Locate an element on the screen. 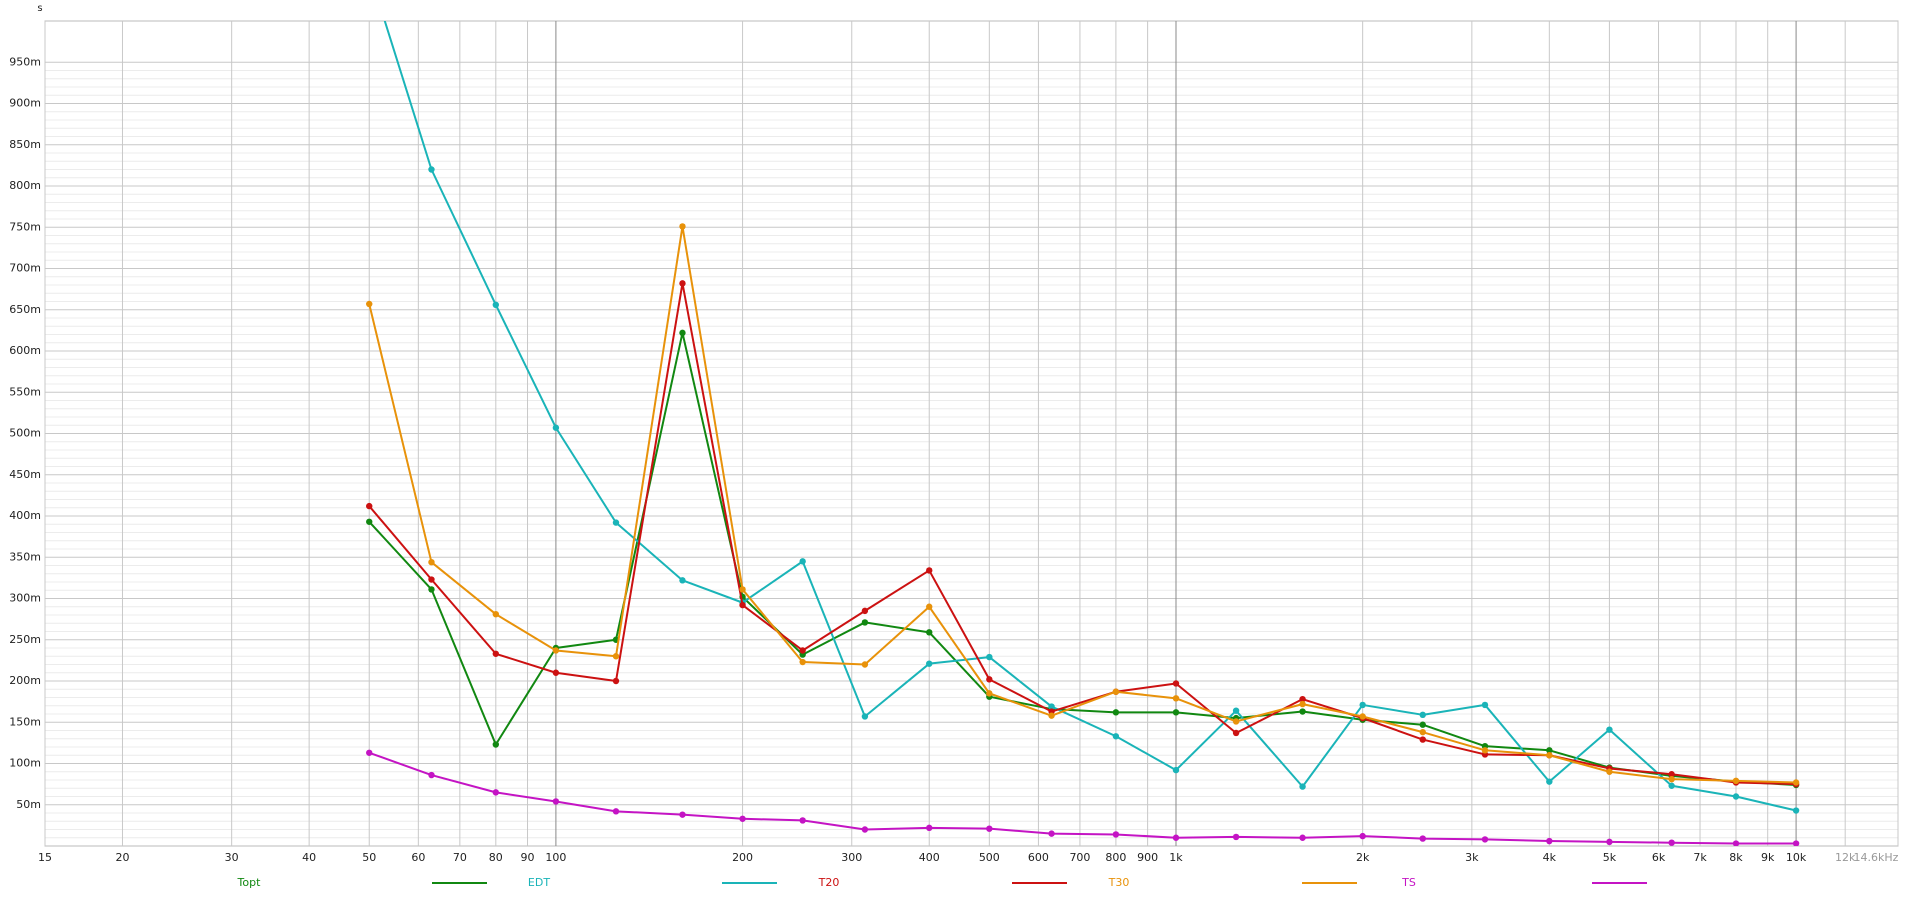 This screenshot has height=899, width=1920. y-tick-label: 700m is located at coordinates (25, 268).